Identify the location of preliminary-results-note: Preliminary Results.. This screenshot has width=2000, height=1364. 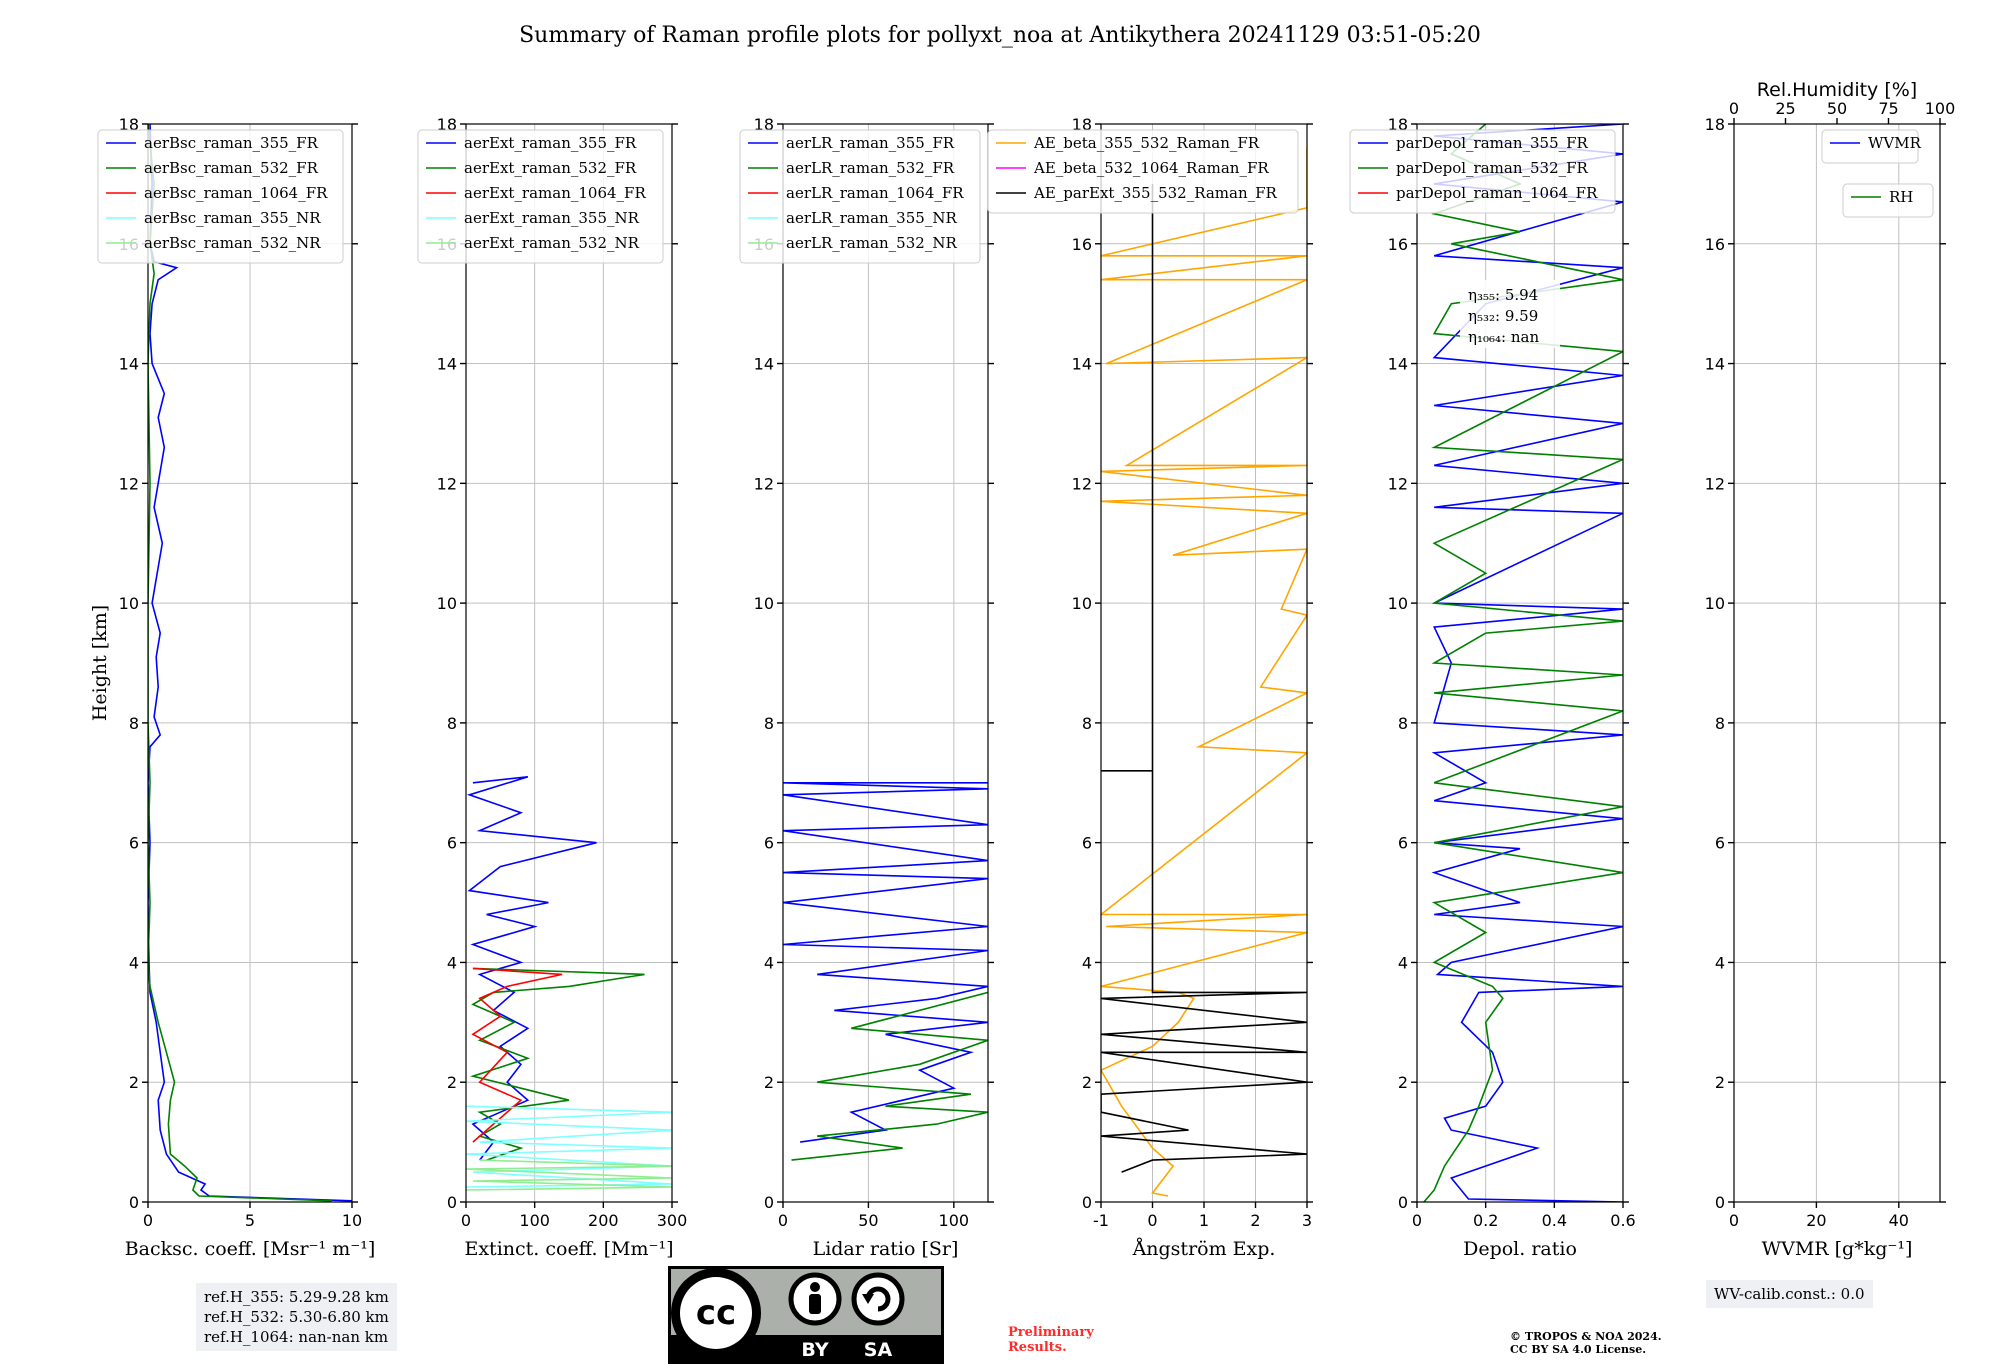
(1051, 1340).